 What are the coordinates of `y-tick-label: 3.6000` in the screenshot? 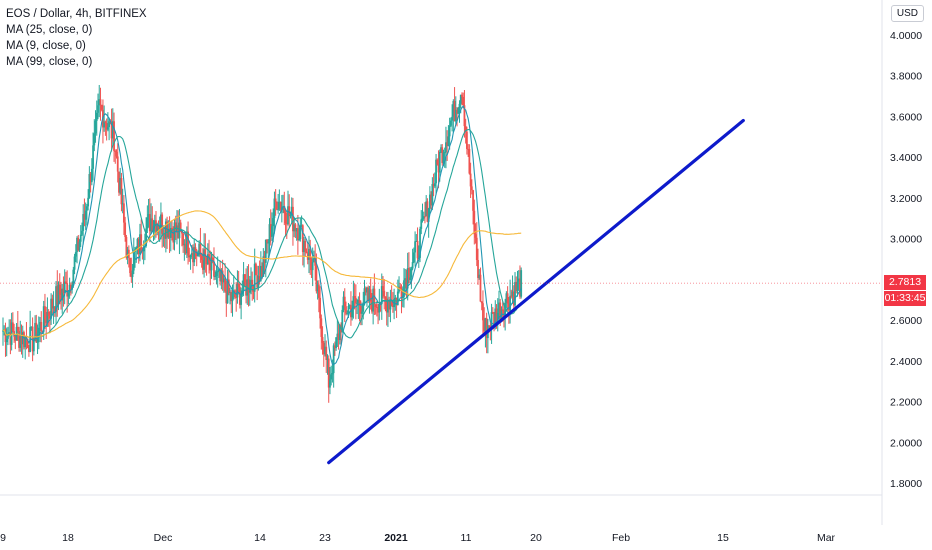 It's located at (906, 117).